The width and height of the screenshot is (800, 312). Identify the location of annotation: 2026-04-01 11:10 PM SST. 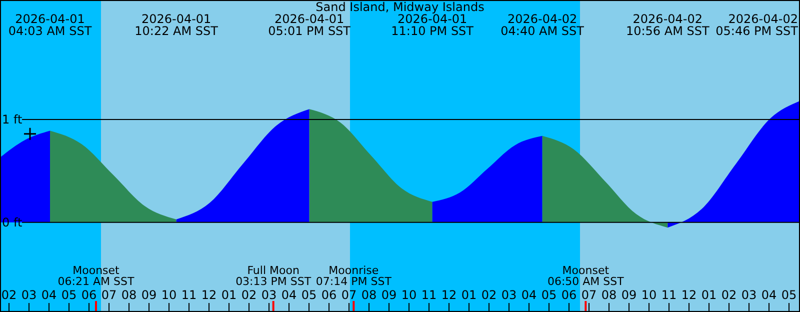
(432, 25).